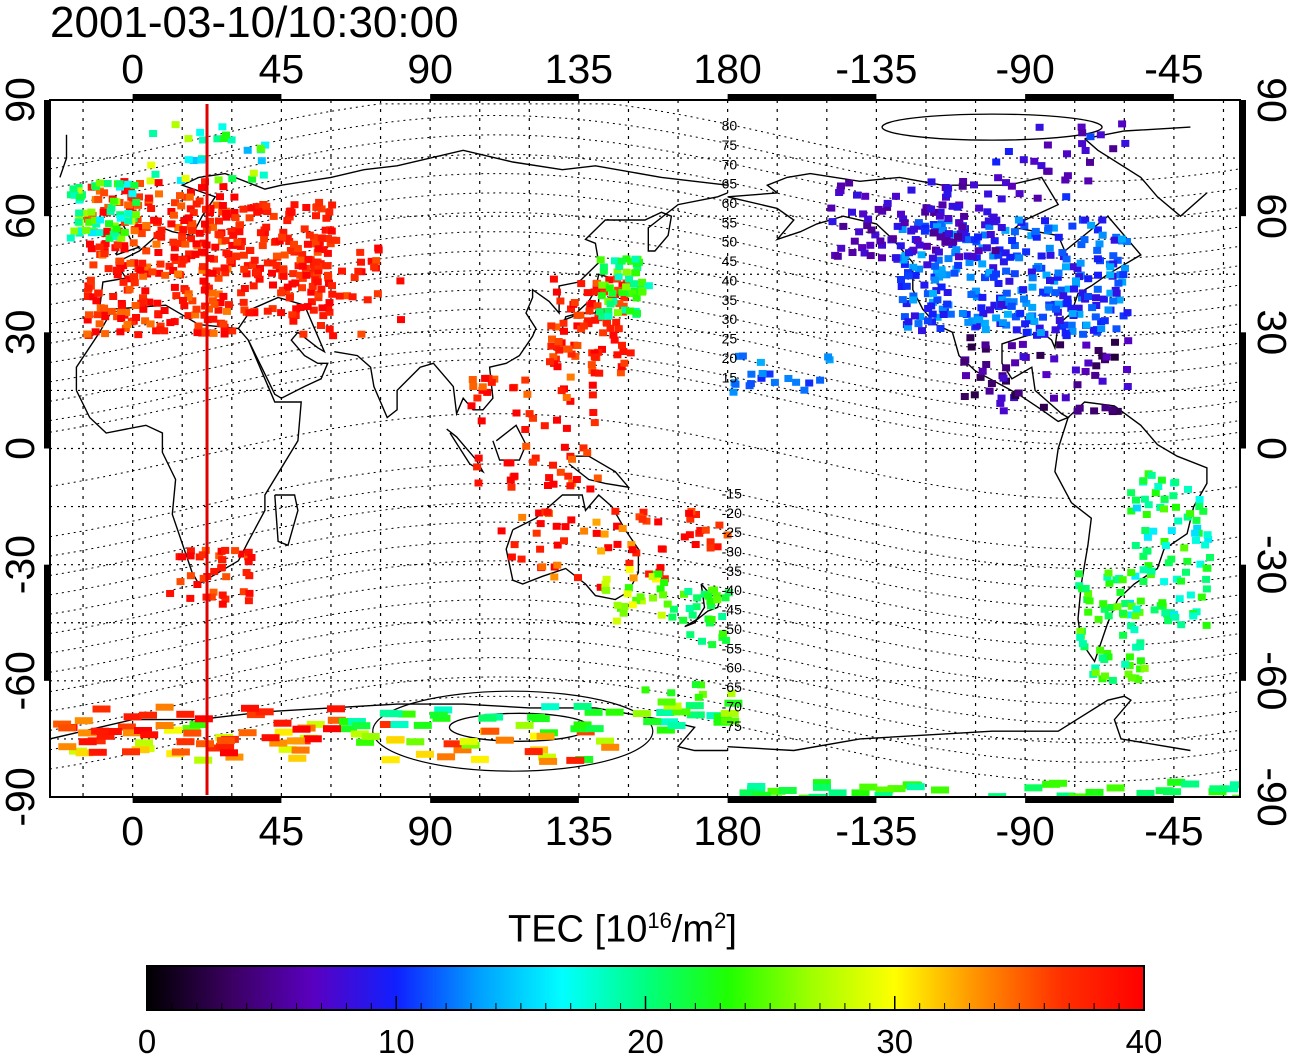 The width and height of the screenshot is (1292, 1057). I want to click on top-longitude-label: 90, so click(430, 69).